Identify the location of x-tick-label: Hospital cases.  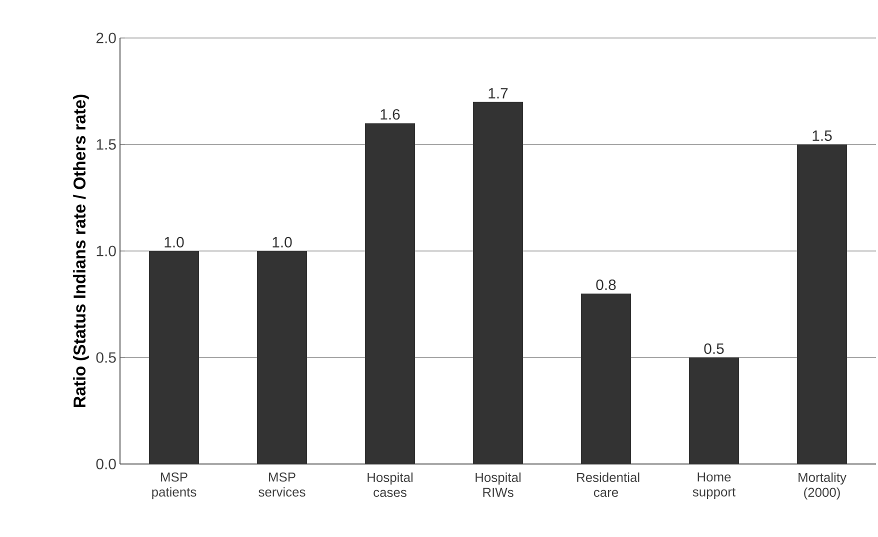
(390, 484).